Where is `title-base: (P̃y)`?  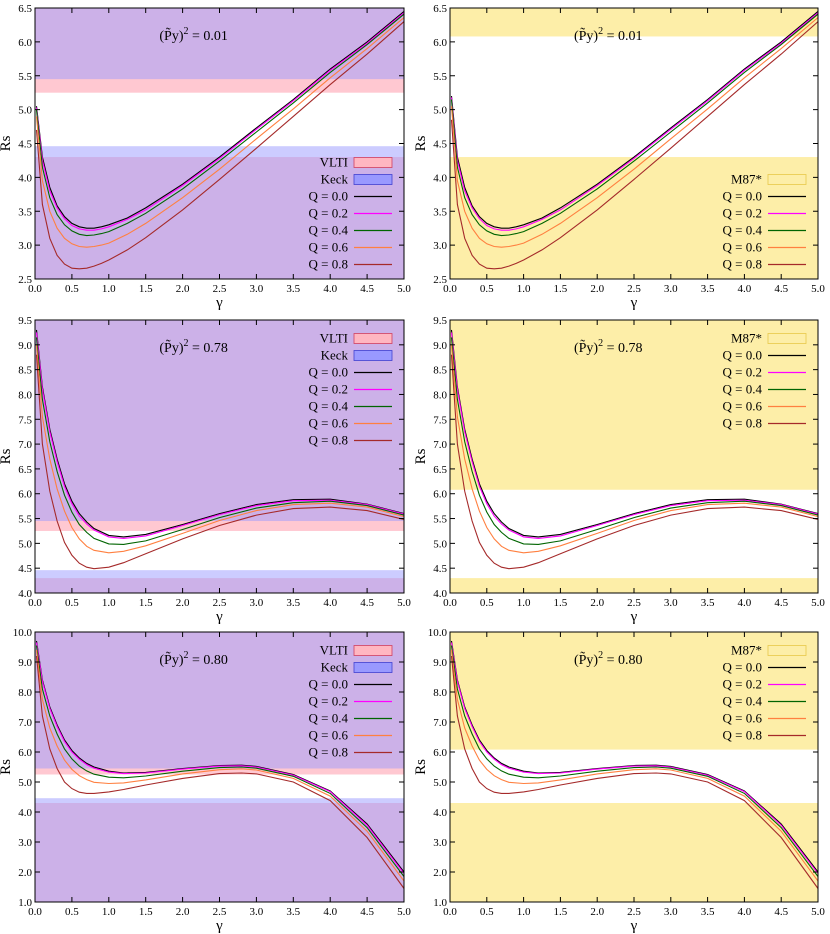
title-base: (P̃y) is located at coordinates (171, 35).